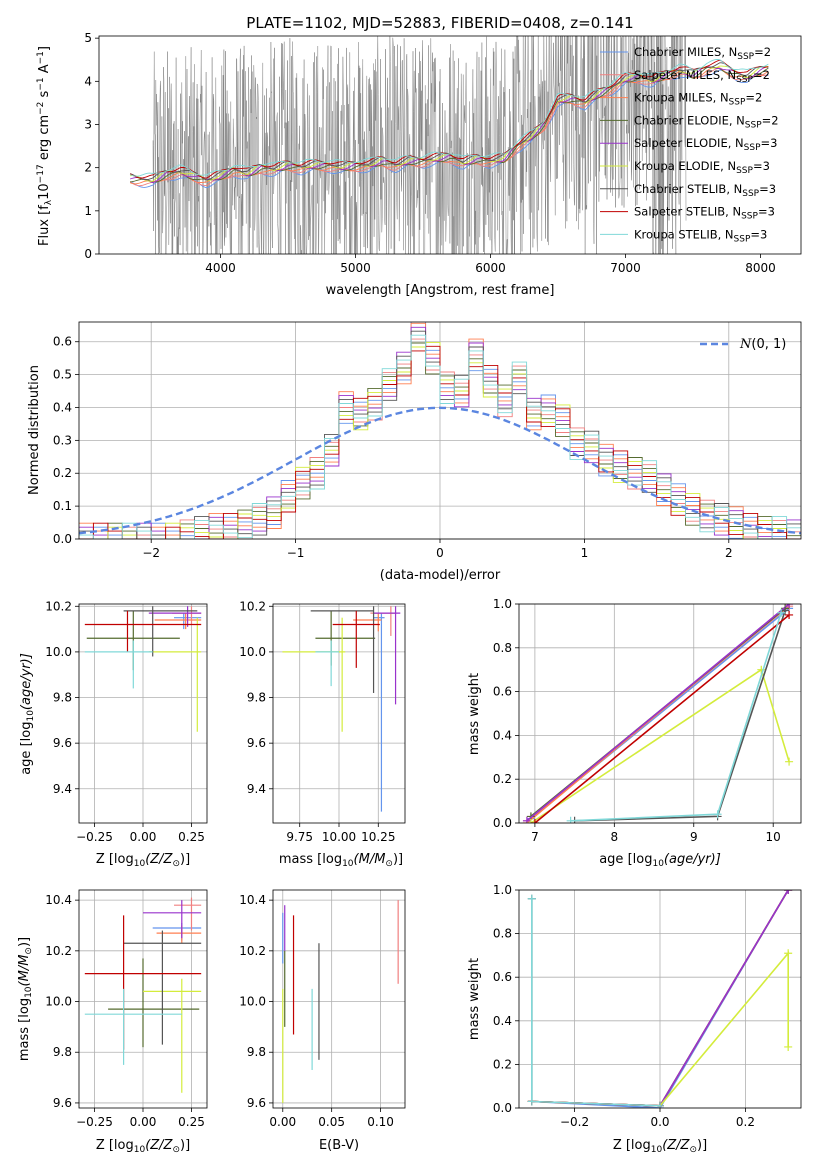  Describe the element at coordinates (282, 1122) in the screenshot. I see `tick-label-x: 0.00` at that location.